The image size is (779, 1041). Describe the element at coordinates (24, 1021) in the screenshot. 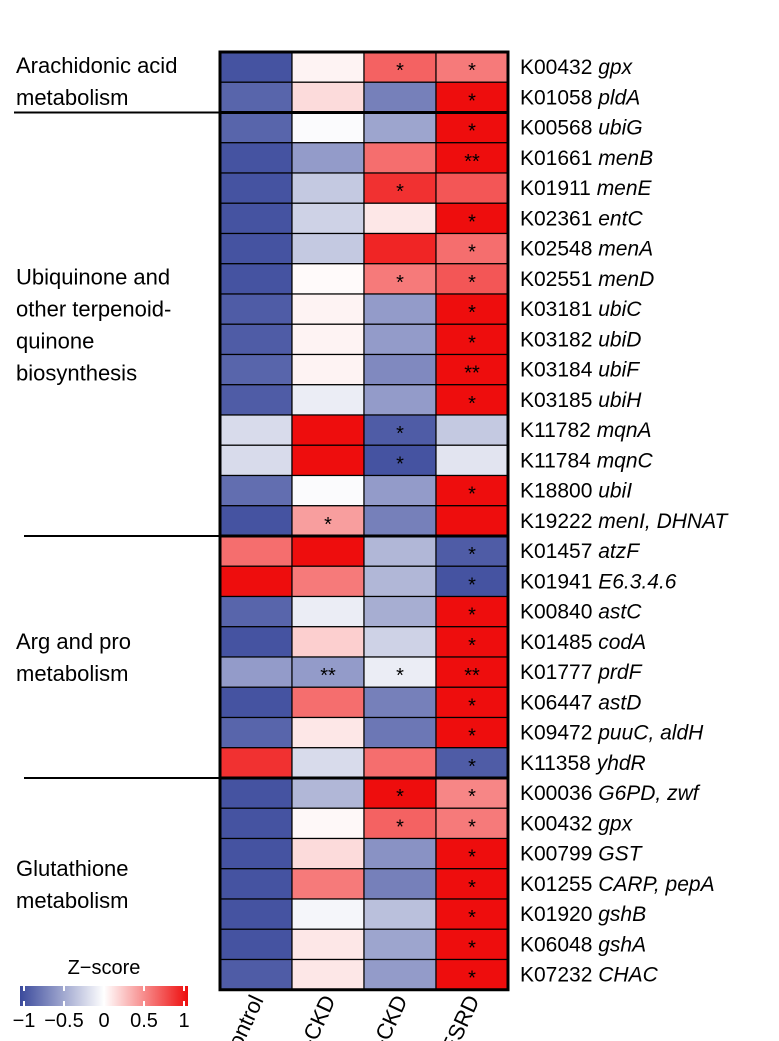

I see `legend-tick-label: −1` at that location.